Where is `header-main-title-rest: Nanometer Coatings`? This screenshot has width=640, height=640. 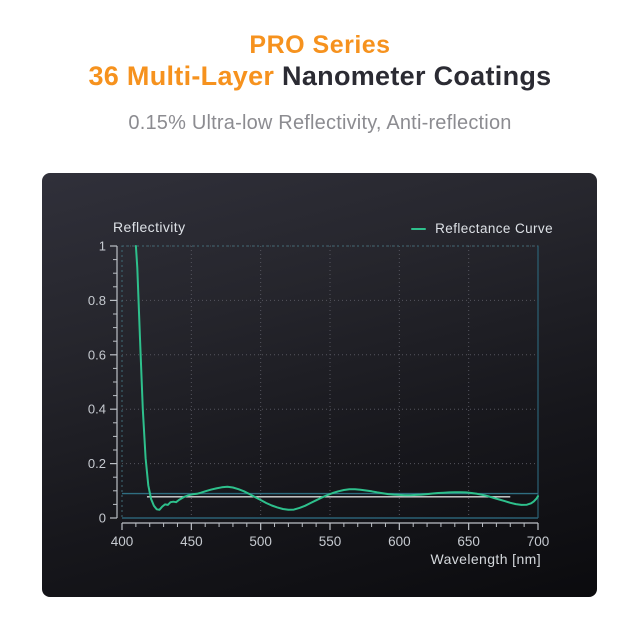
header-main-title-rest: Nanometer Coatings is located at coordinates (417, 76).